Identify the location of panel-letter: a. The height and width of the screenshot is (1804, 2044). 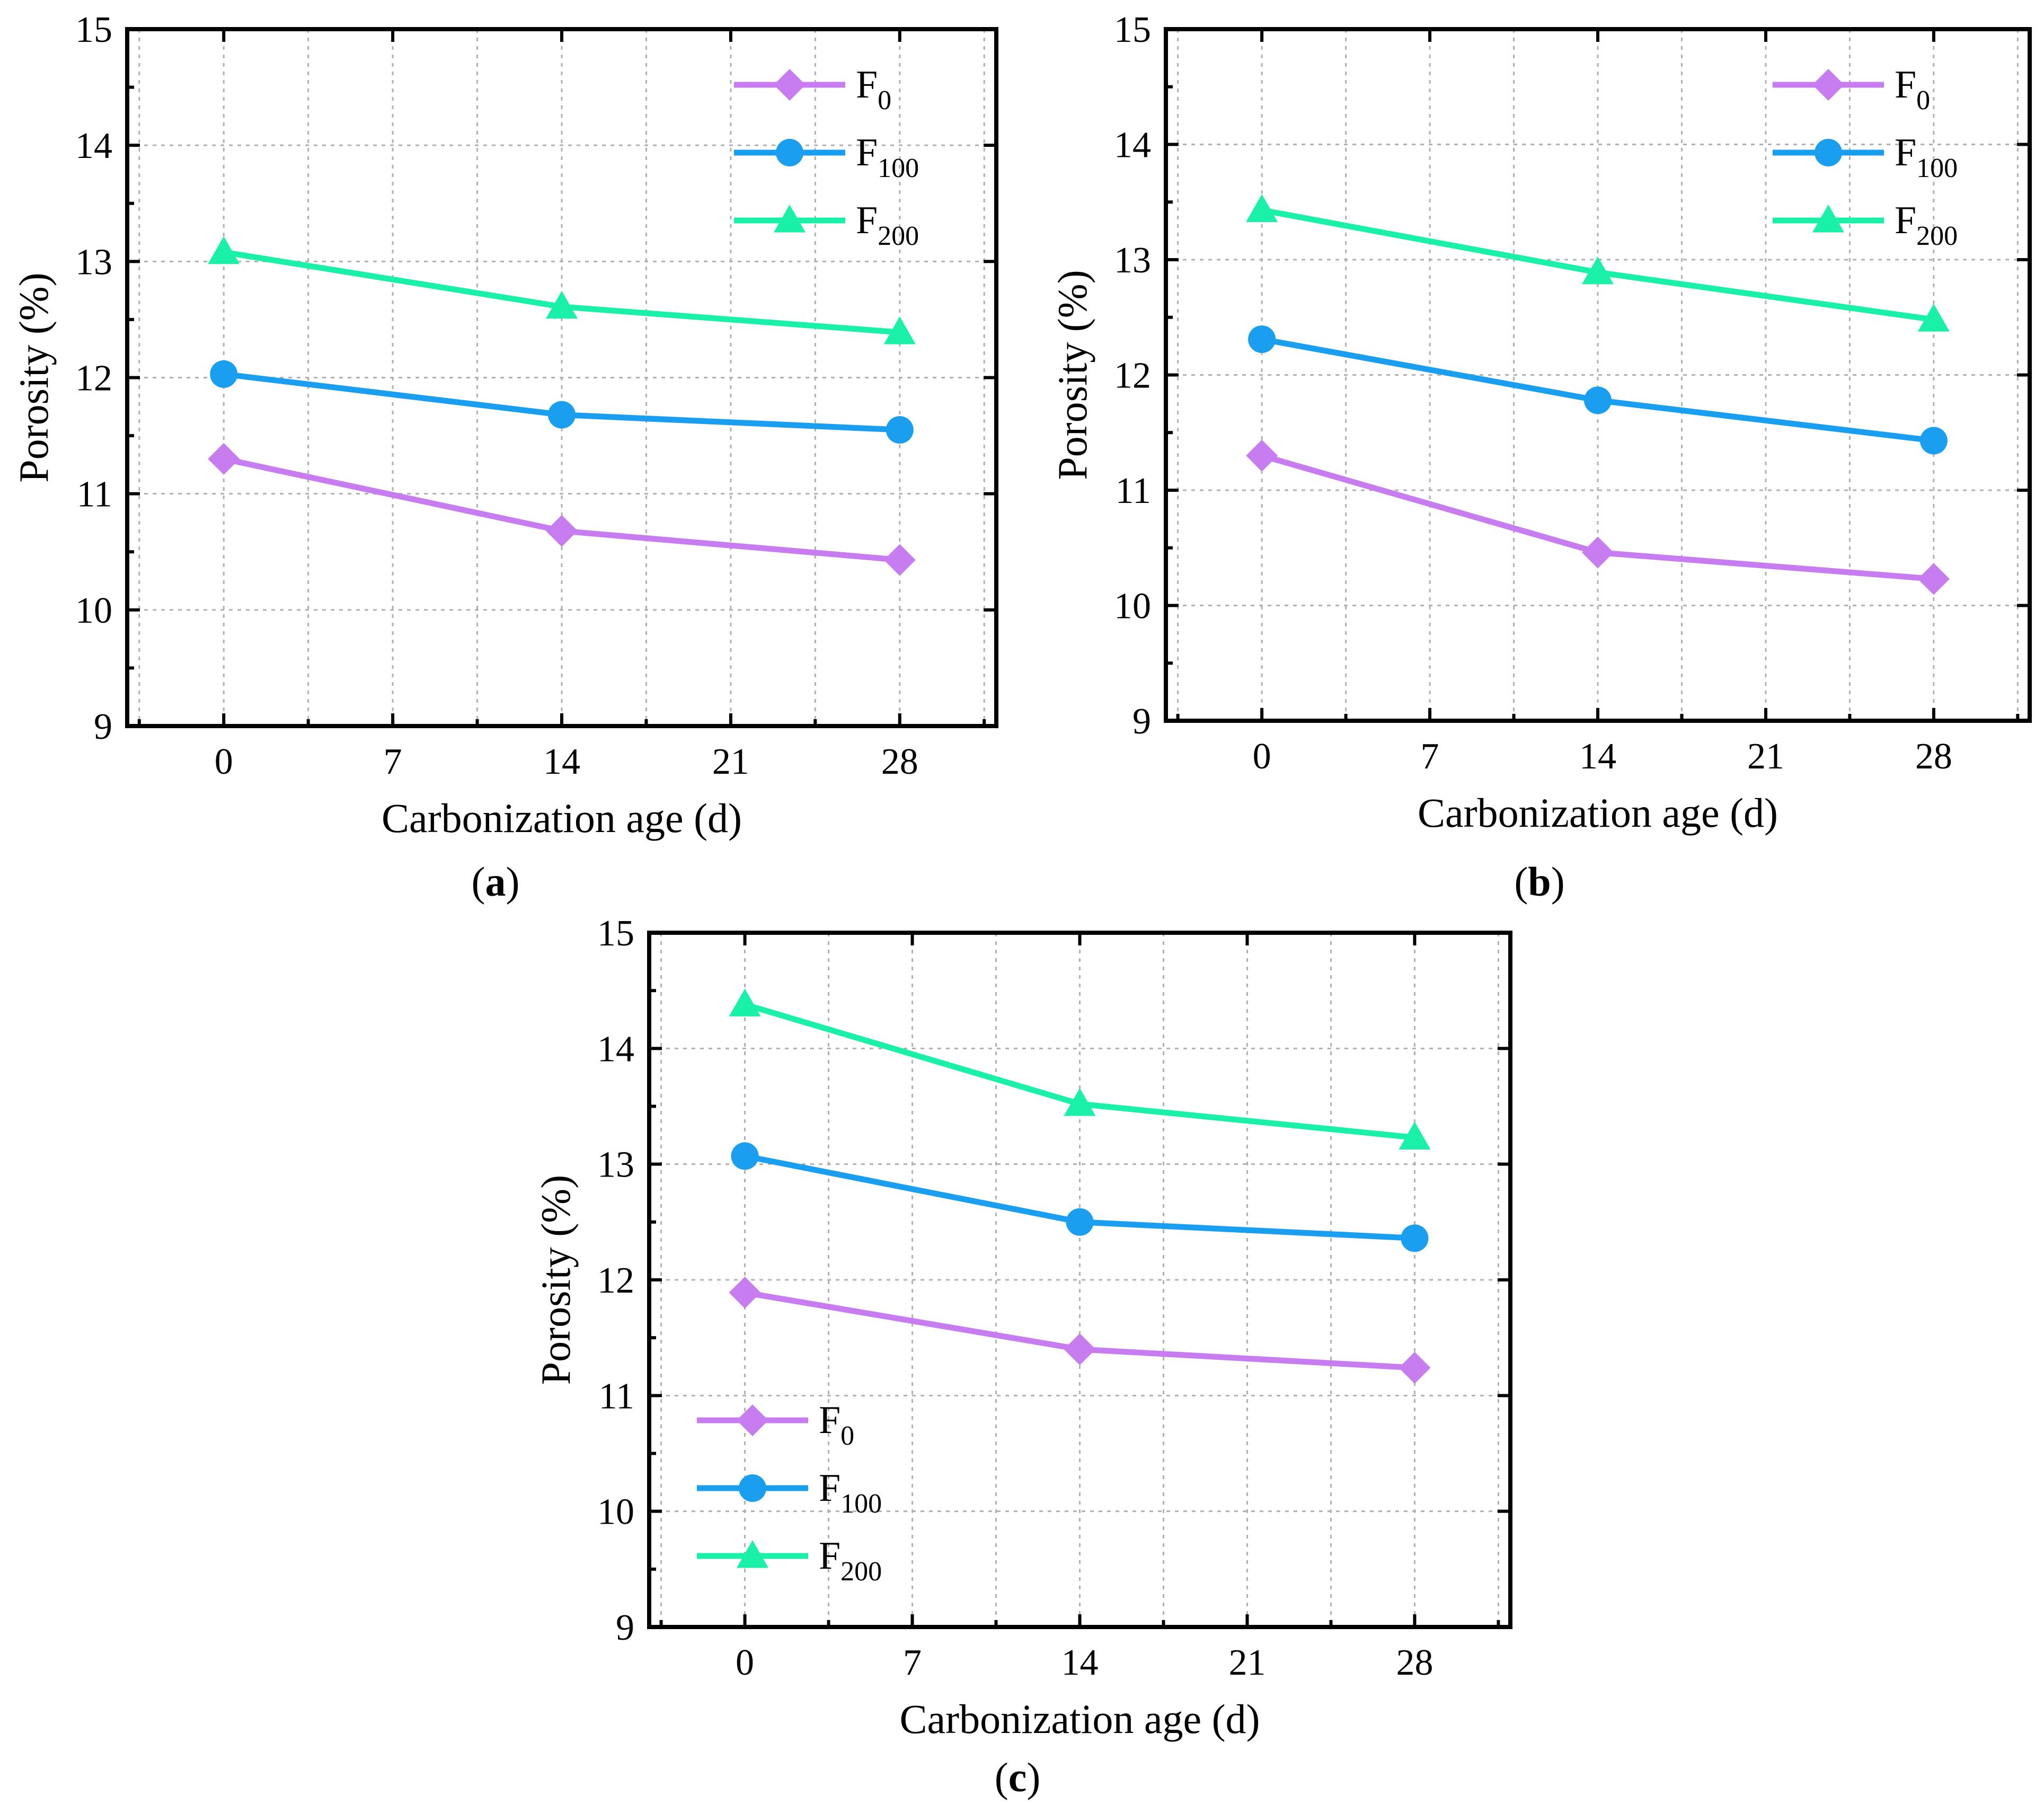
(496, 882).